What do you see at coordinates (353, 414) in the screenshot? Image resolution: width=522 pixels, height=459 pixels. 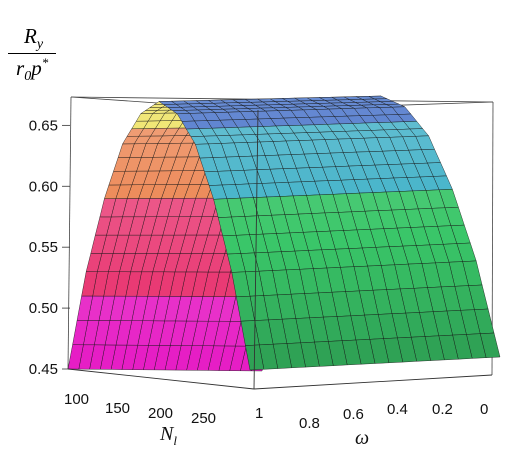 I see `y-tick-label-2: 0.6` at bounding box center [353, 414].